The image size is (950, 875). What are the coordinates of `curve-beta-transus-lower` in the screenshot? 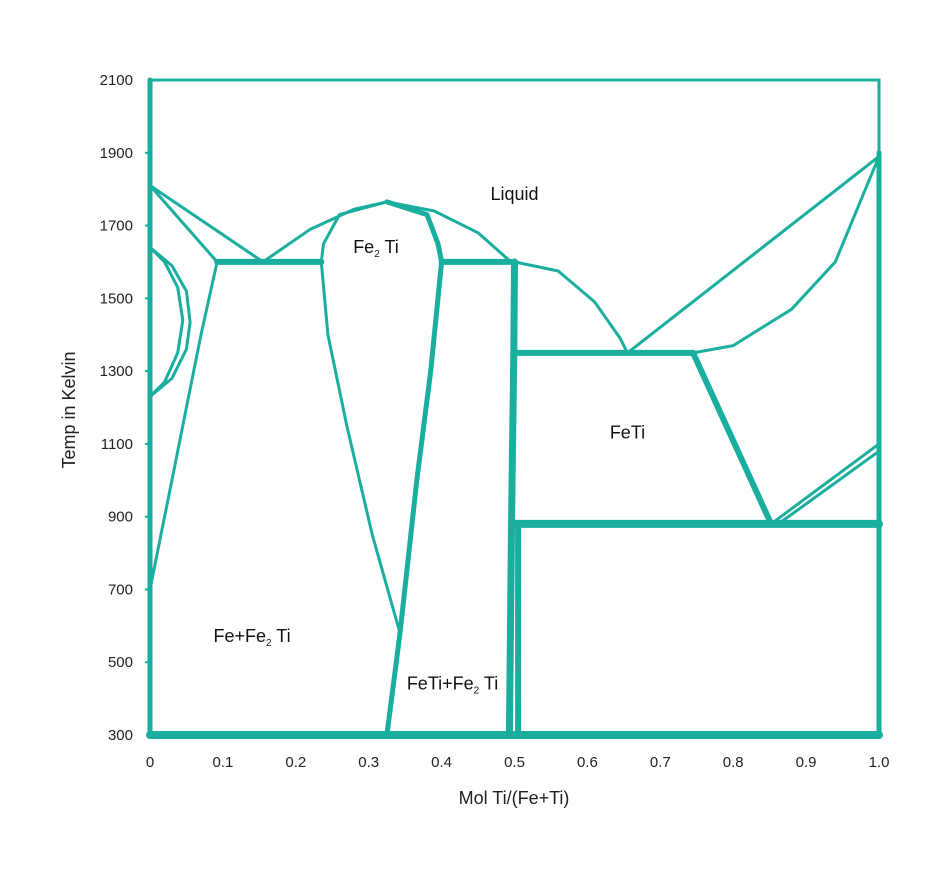 It's located at (828, 487).